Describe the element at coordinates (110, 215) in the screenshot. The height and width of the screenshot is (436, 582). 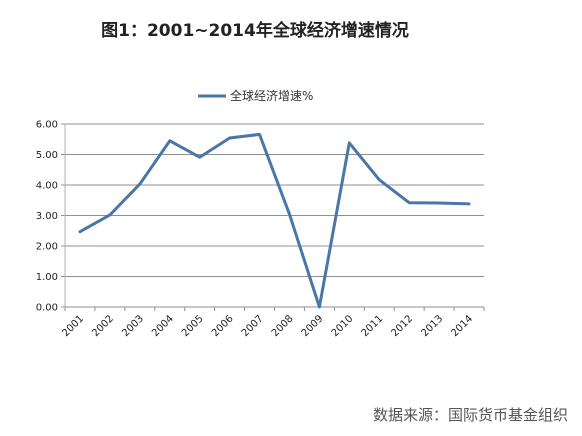
I see `data-point-2002` at that location.